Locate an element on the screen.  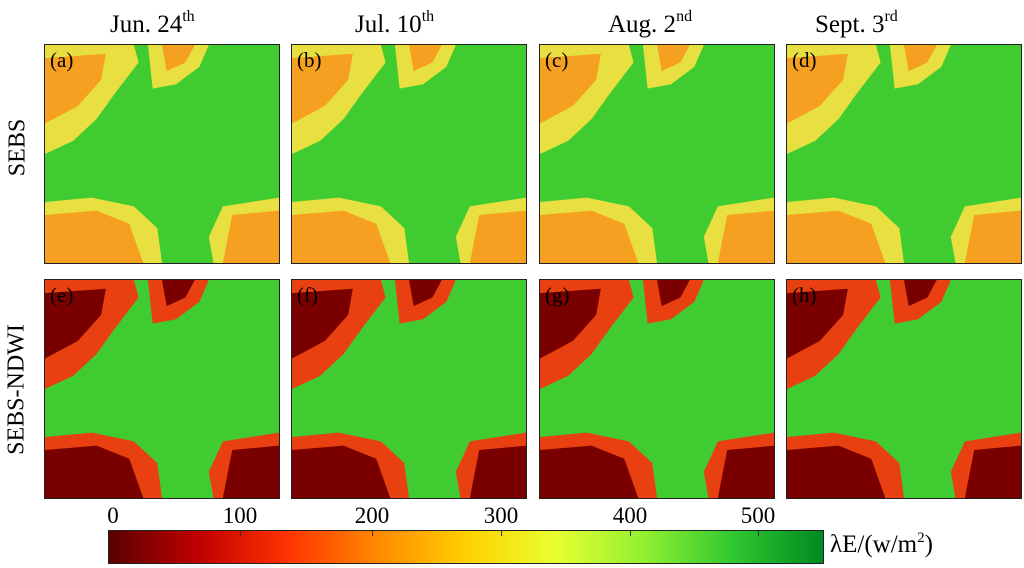
panel-label-g: (g) is located at coordinates (557, 295).